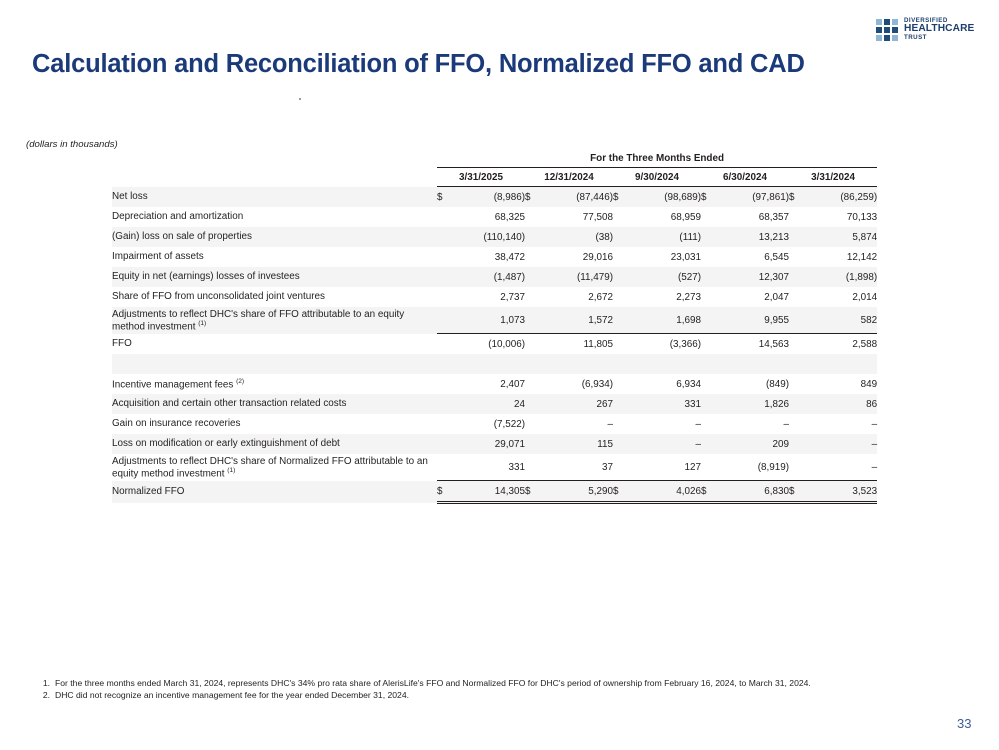  I want to click on header-spacer, so click(274, 160).